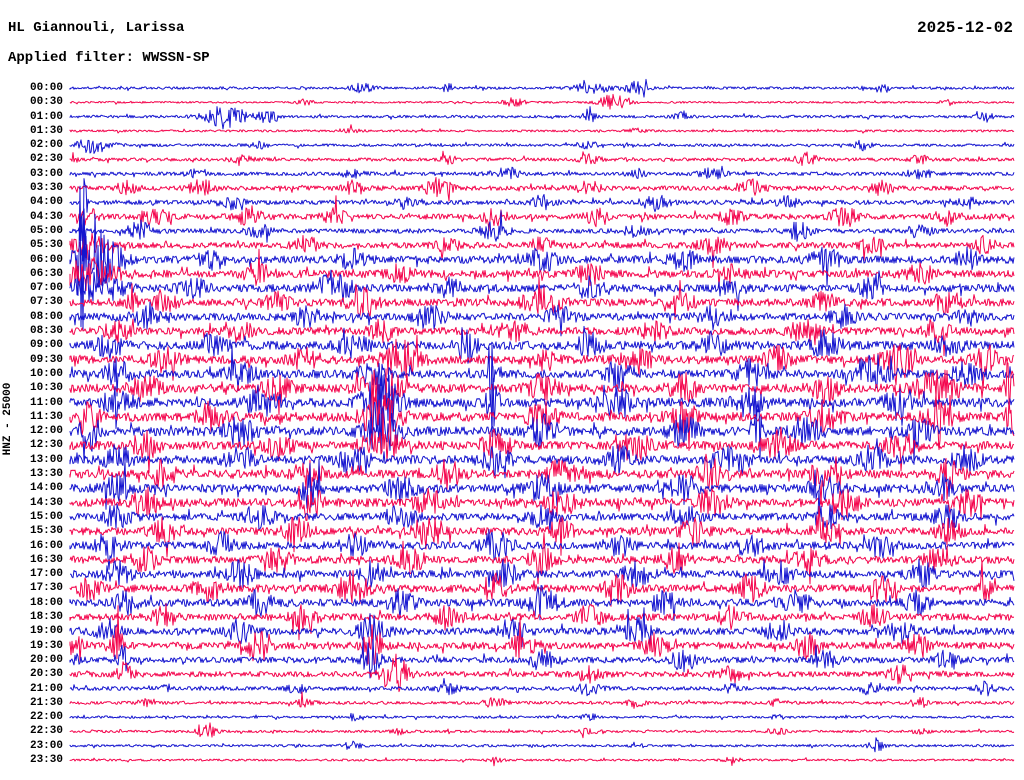  What do you see at coordinates (46, 574) in the screenshot?
I see `time-label-1700: 17:00` at bounding box center [46, 574].